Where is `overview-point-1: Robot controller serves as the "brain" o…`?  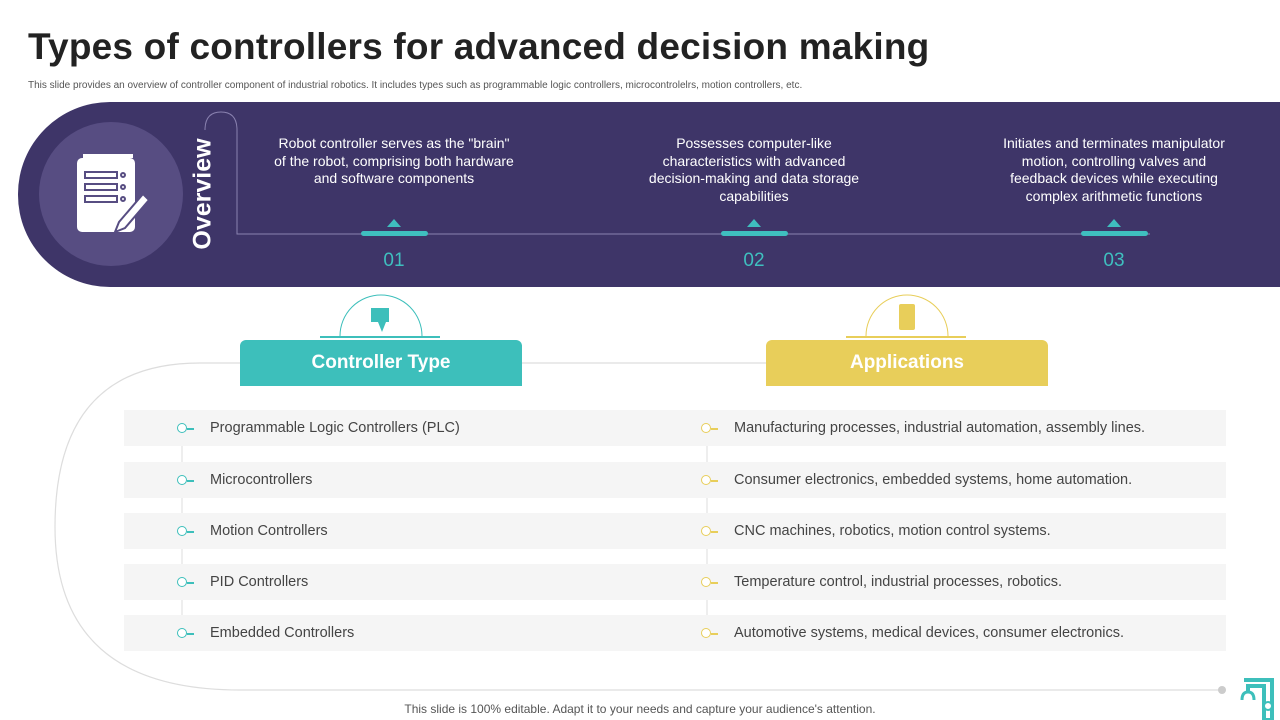 overview-point-1: Robot controller serves as the "brain" o… is located at coordinates (394, 160).